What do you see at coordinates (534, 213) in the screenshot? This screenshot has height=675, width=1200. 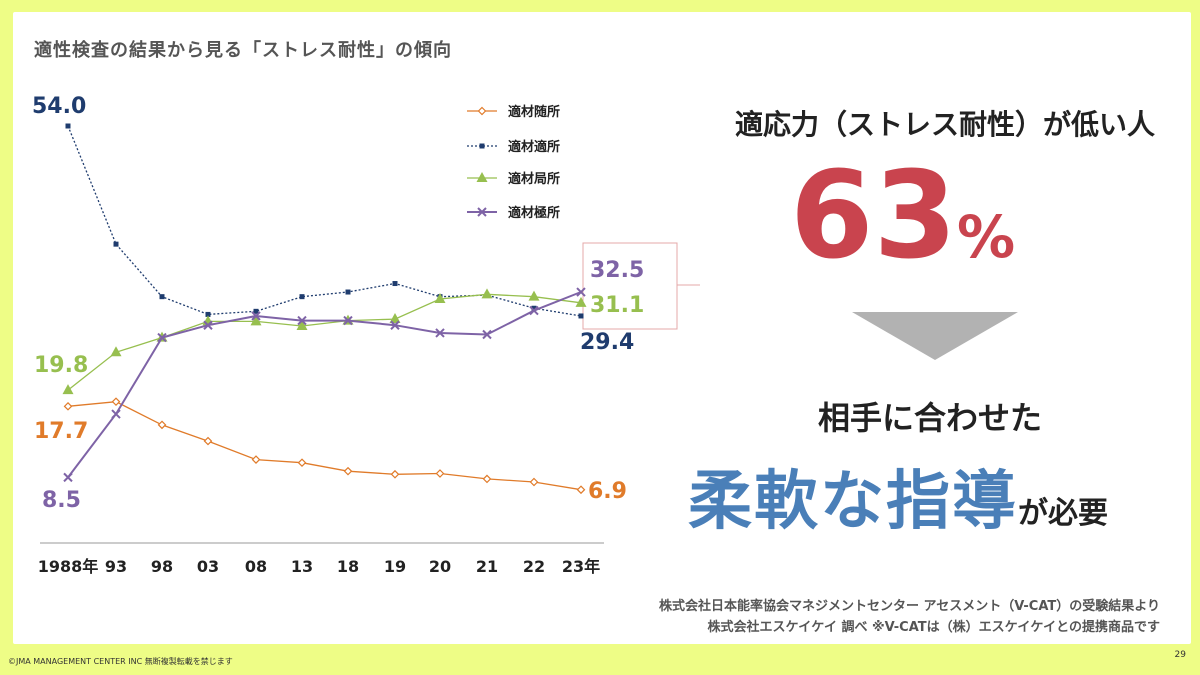 I see `legend-label: 適材極所` at bounding box center [534, 213].